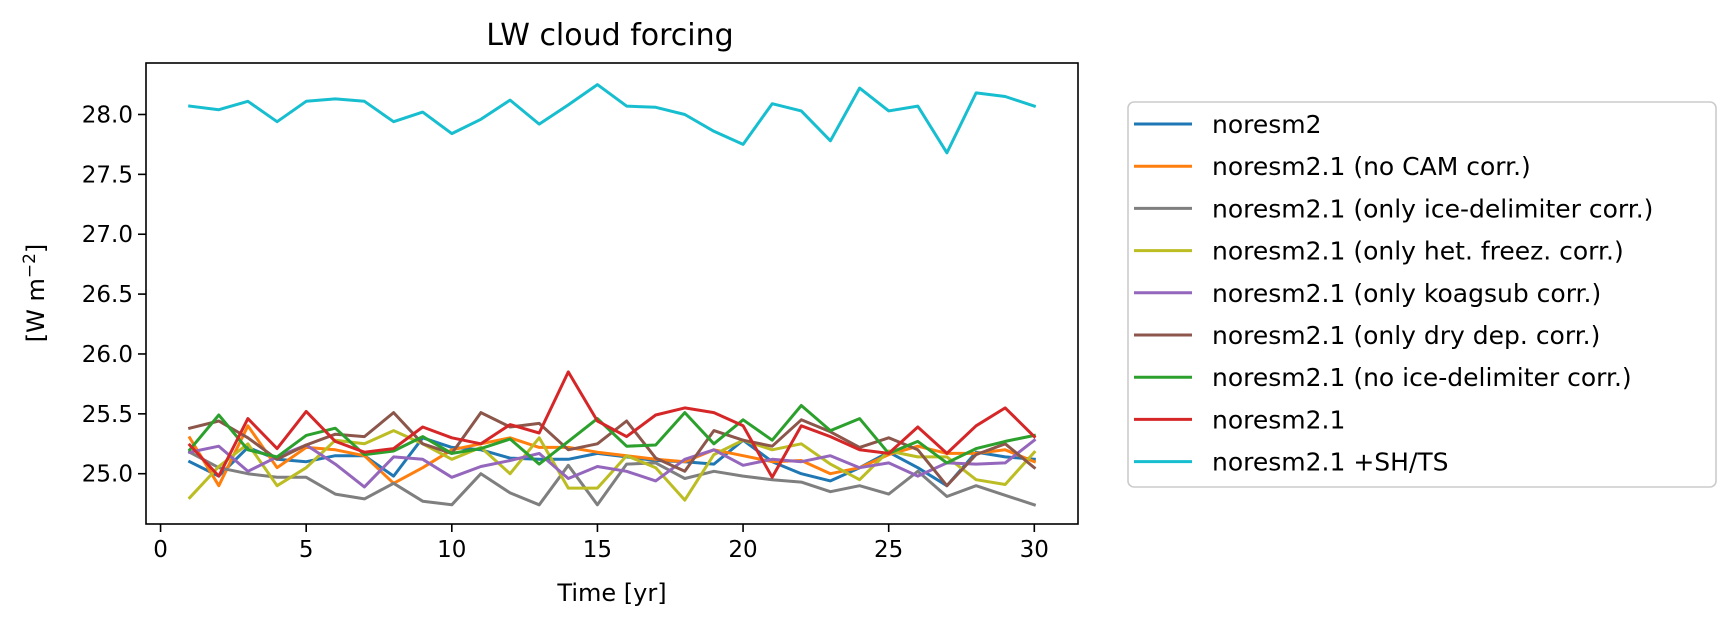 The height and width of the screenshot is (631, 1733). I want to click on x-tick-label: 15, so click(597, 550).